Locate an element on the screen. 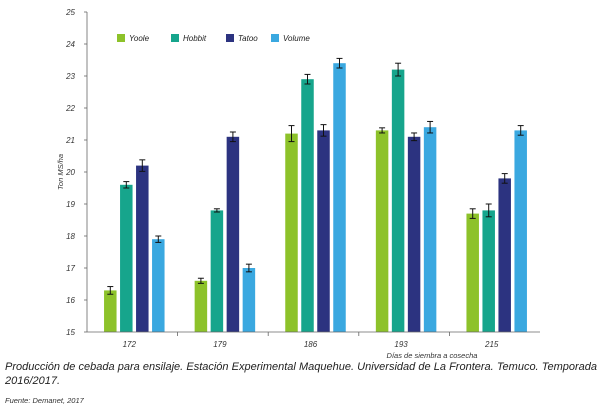 The image size is (600, 416). x-category-label: 186 is located at coordinates (311, 344).